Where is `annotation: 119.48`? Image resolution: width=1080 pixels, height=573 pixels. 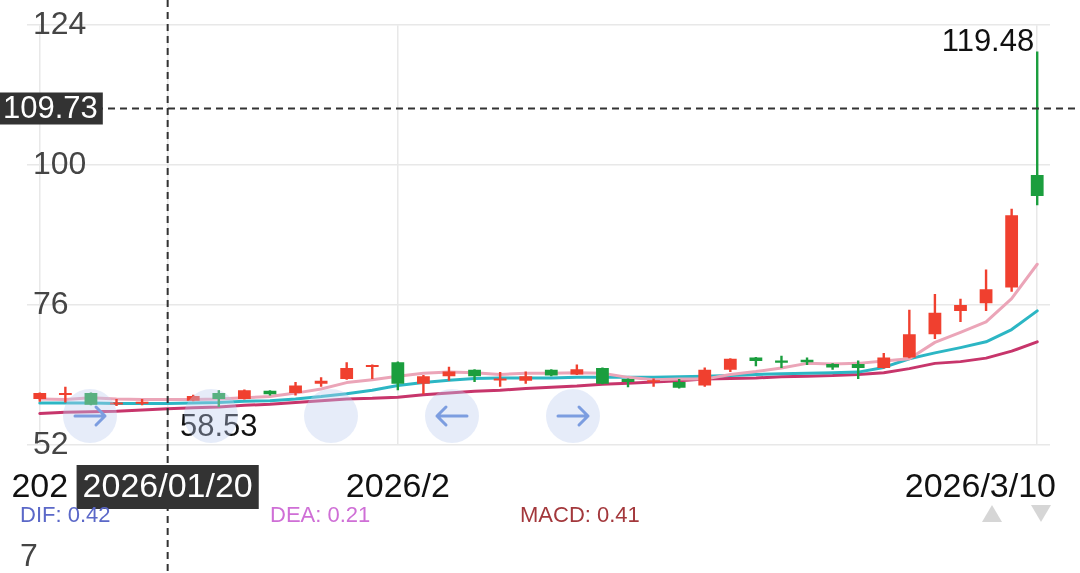 annotation: 119.48 is located at coordinates (988, 40).